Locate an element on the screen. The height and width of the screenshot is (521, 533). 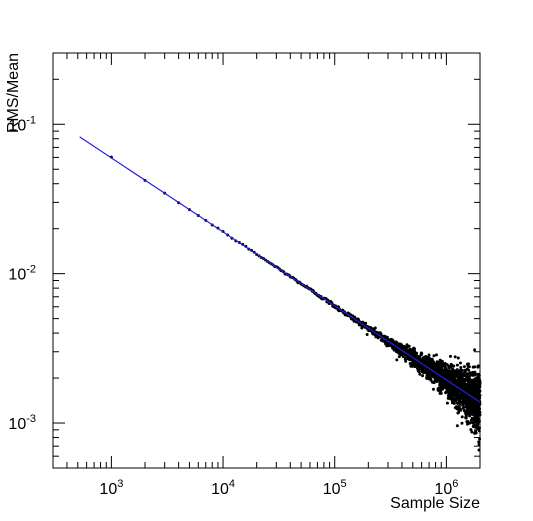
x-axis-title: Sample Size is located at coordinates (435, 503).